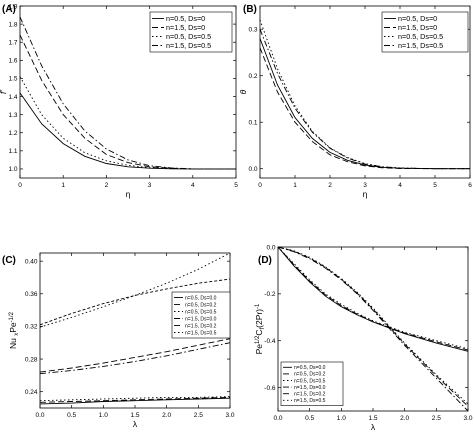  I want to click on y-tick-label: 0.2, so click(252, 76).